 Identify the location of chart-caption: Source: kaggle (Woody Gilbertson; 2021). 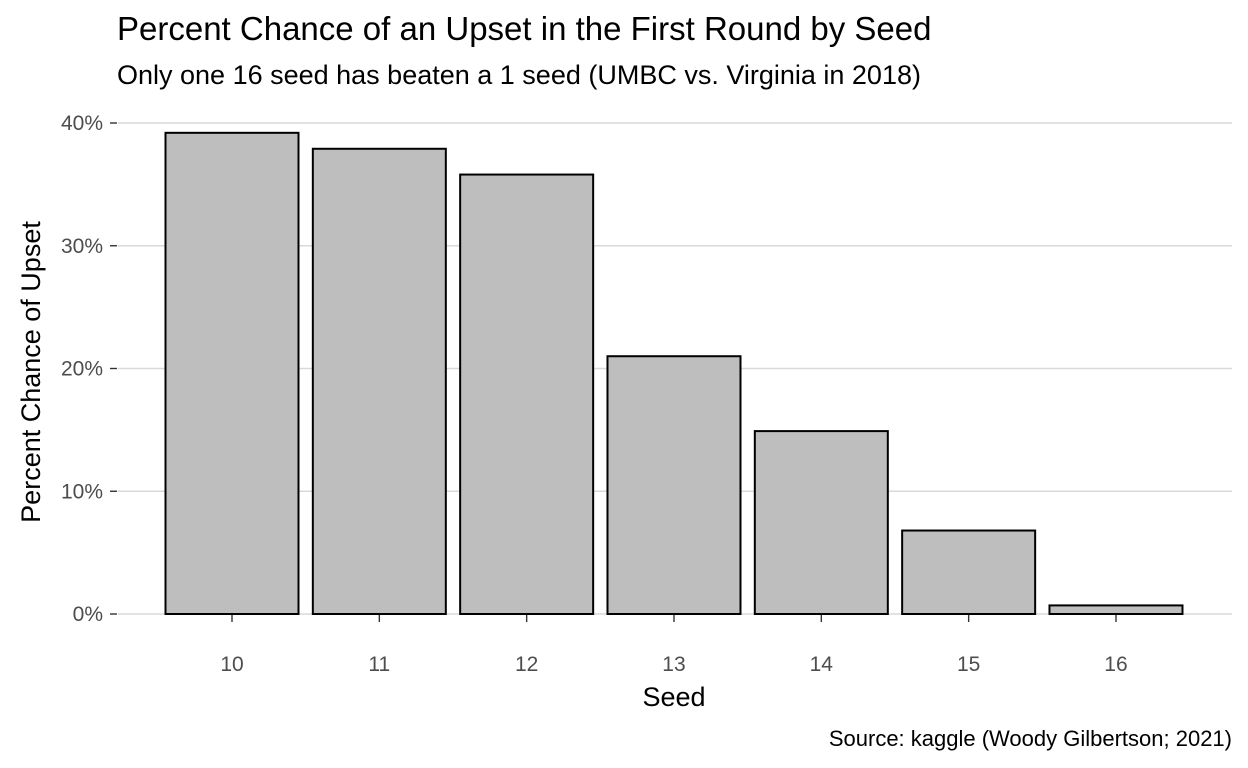
(1030, 738).